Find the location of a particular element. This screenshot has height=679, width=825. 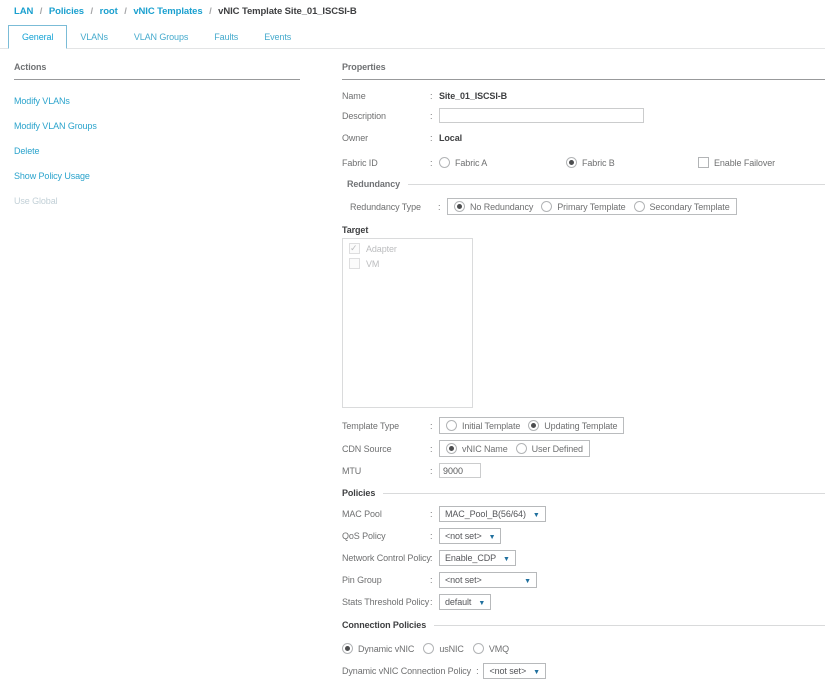

redundancy-header: Redundancy is located at coordinates (583, 184).